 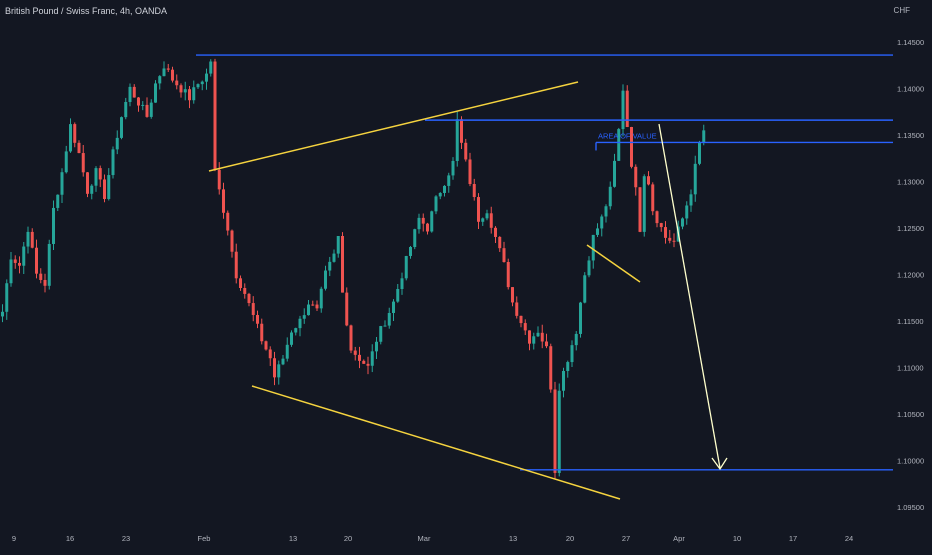 What do you see at coordinates (436, 442) in the screenshot?
I see `lower-trendline` at bounding box center [436, 442].